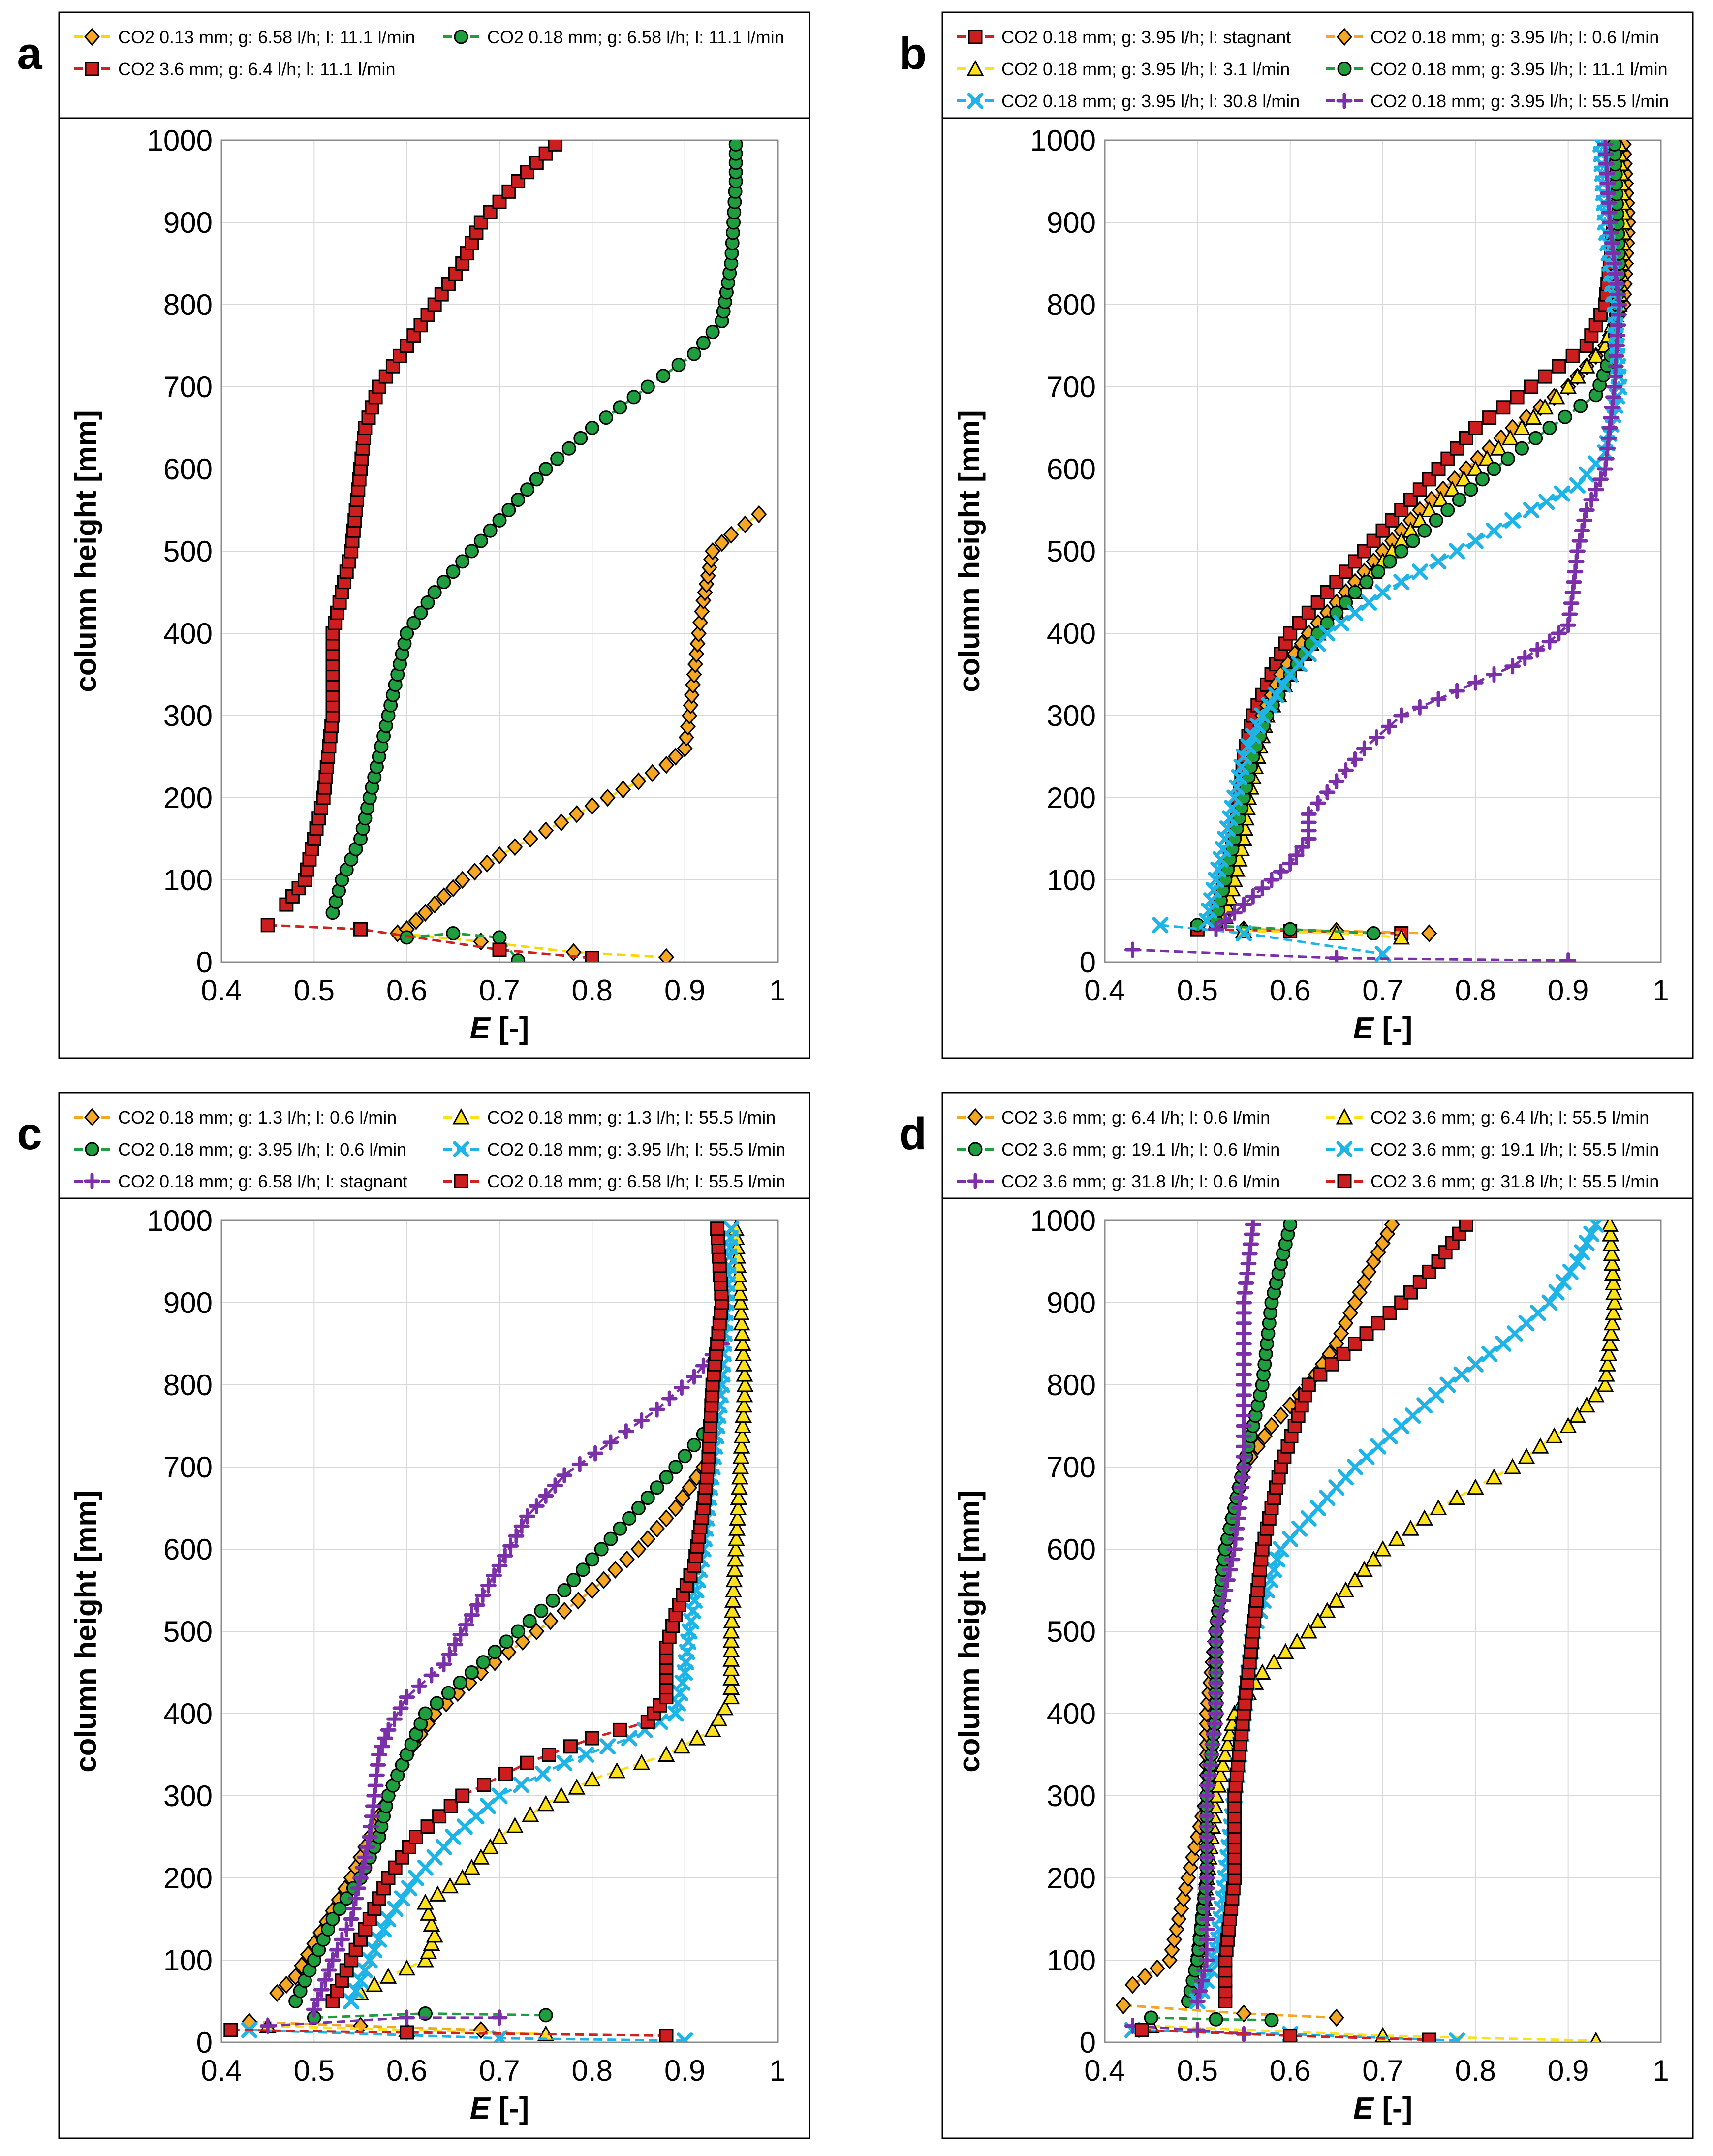 Image resolution: width=1713 pixels, height=2156 pixels. Describe the element at coordinates (1519, 101) in the screenshot. I see `legend-label: CO2 0.18 mm; g: 3.95 l/h; l: 55.5 l/min` at that location.